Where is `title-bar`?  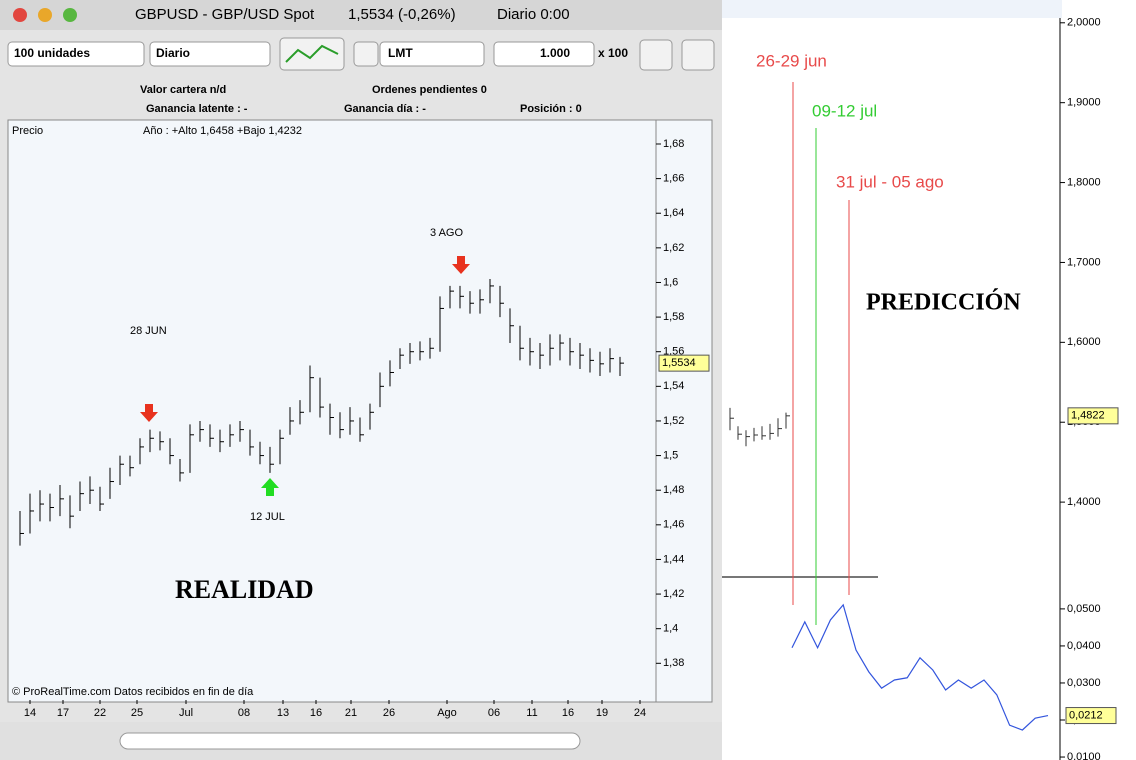
title-bar is located at coordinates (361, 15).